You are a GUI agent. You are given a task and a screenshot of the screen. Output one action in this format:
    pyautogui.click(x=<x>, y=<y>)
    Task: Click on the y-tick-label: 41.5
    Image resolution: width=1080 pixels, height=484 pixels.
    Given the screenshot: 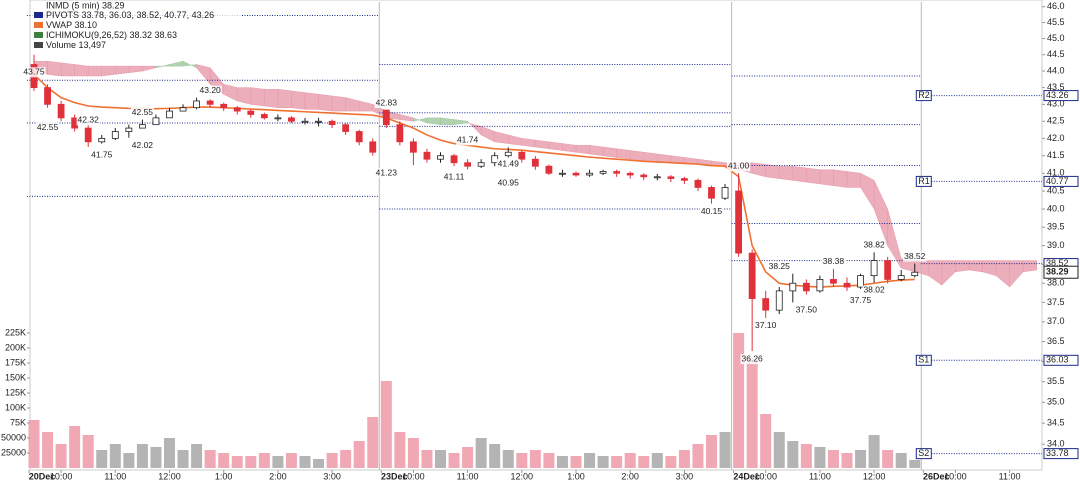 What is the action you would take?
    pyautogui.click(x=1056, y=155)
    